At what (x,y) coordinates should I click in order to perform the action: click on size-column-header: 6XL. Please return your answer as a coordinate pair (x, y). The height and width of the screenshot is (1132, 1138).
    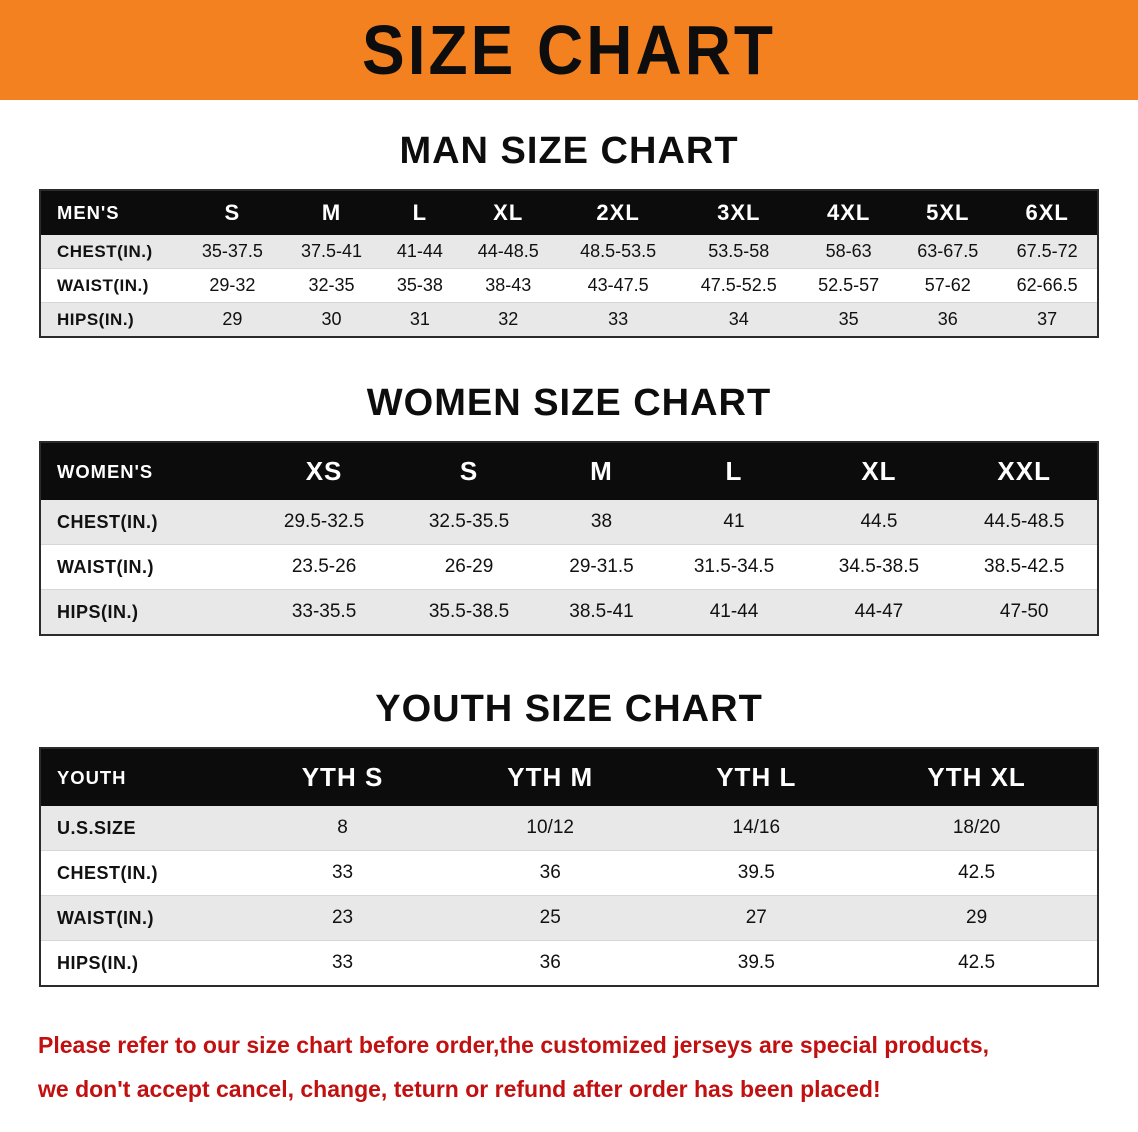
    Looking at the image, I should click on (1047, 212).